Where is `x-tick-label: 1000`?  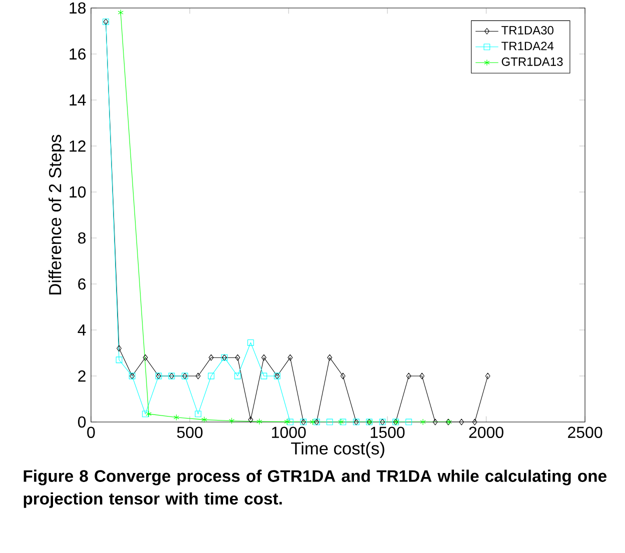 x-tick-label: 1000 is located at coordinates (289, 432).